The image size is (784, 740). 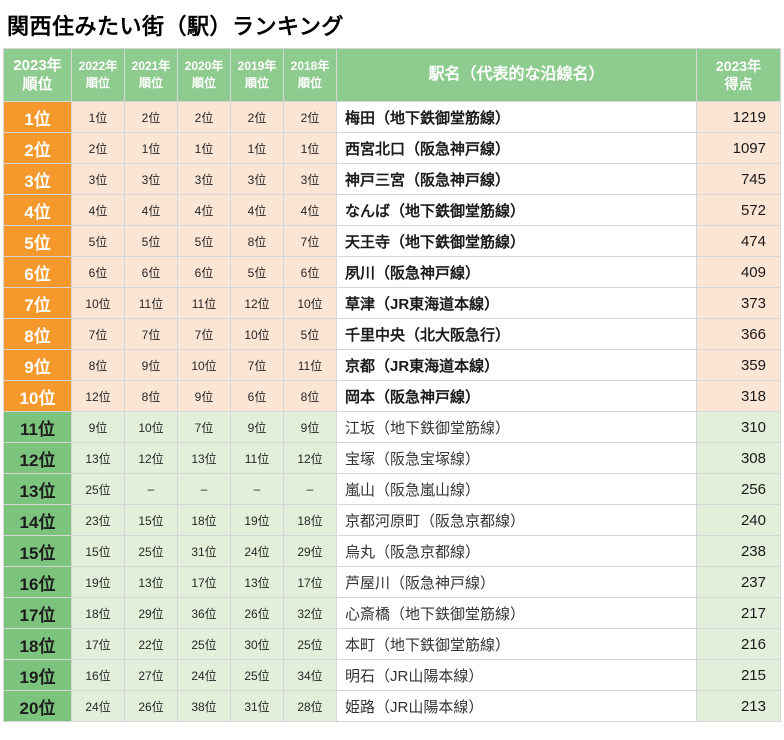 What do you see at coordinates (37, 489) in the screenshot?
I see `rank-current: 13位` at bounding box center [37, 489].